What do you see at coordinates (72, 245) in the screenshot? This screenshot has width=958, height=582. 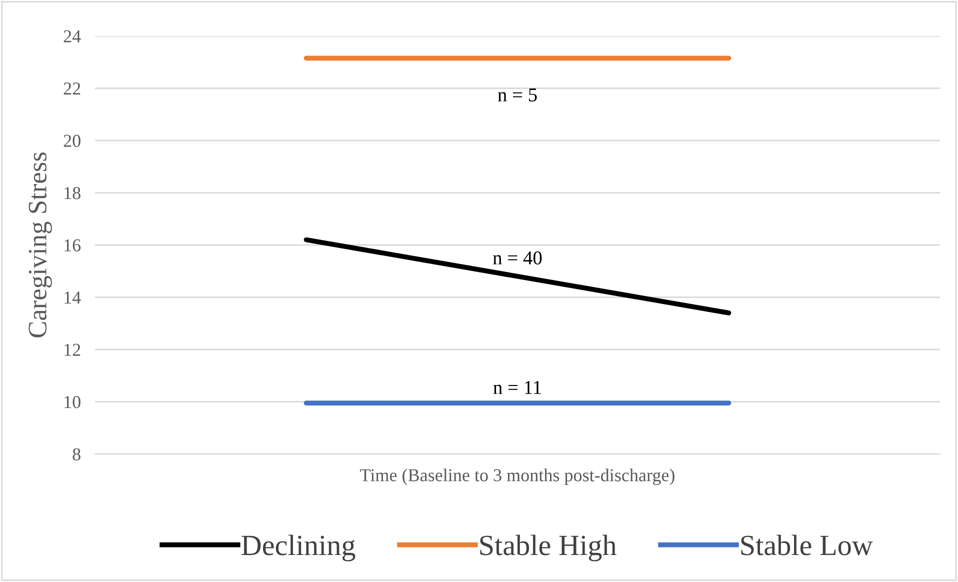 I see `y-tick-label: 16` at bounding box center [72, 245].